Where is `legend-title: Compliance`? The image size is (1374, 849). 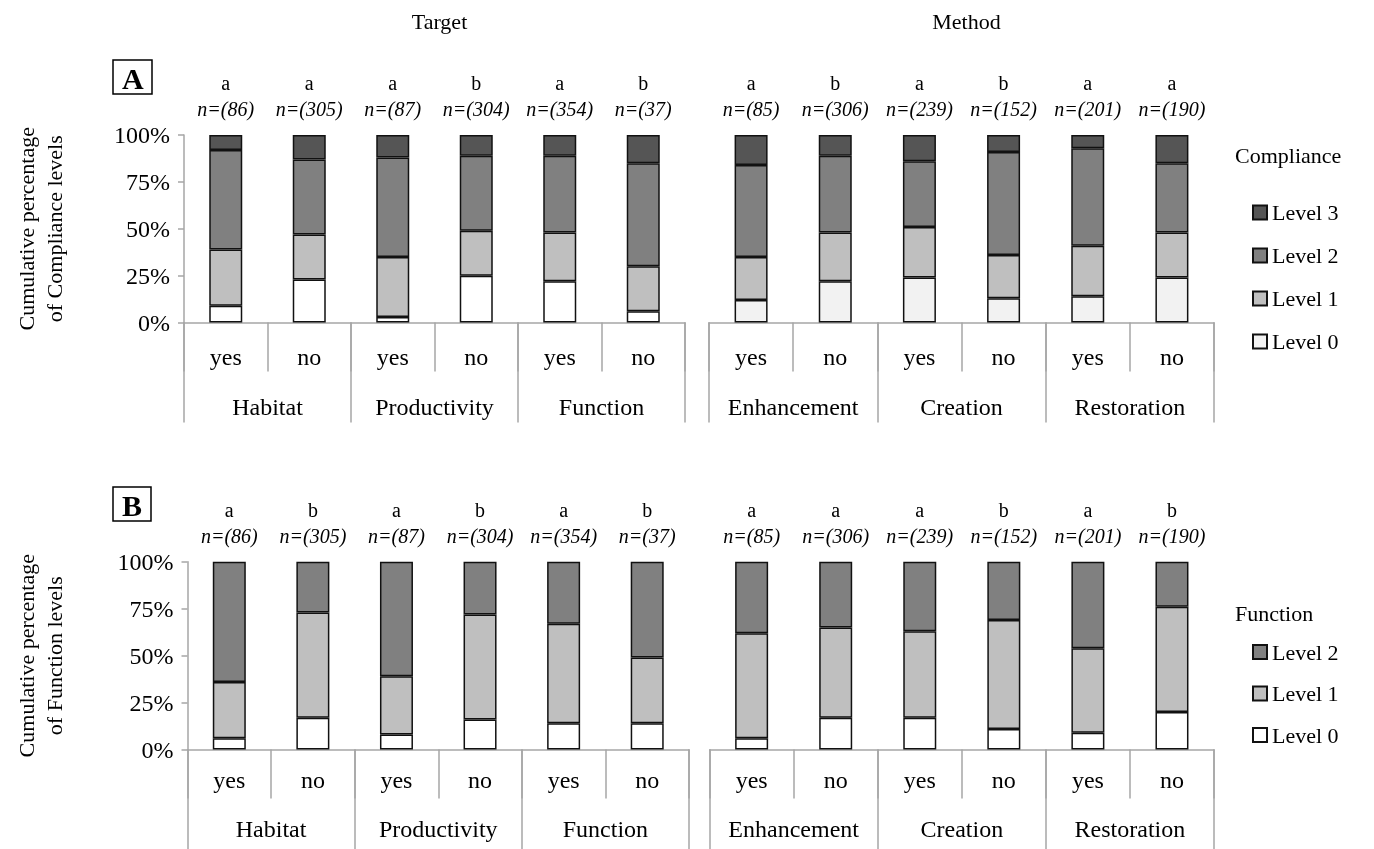 legend-title: Compliance is located at coordinates (1288, 155).